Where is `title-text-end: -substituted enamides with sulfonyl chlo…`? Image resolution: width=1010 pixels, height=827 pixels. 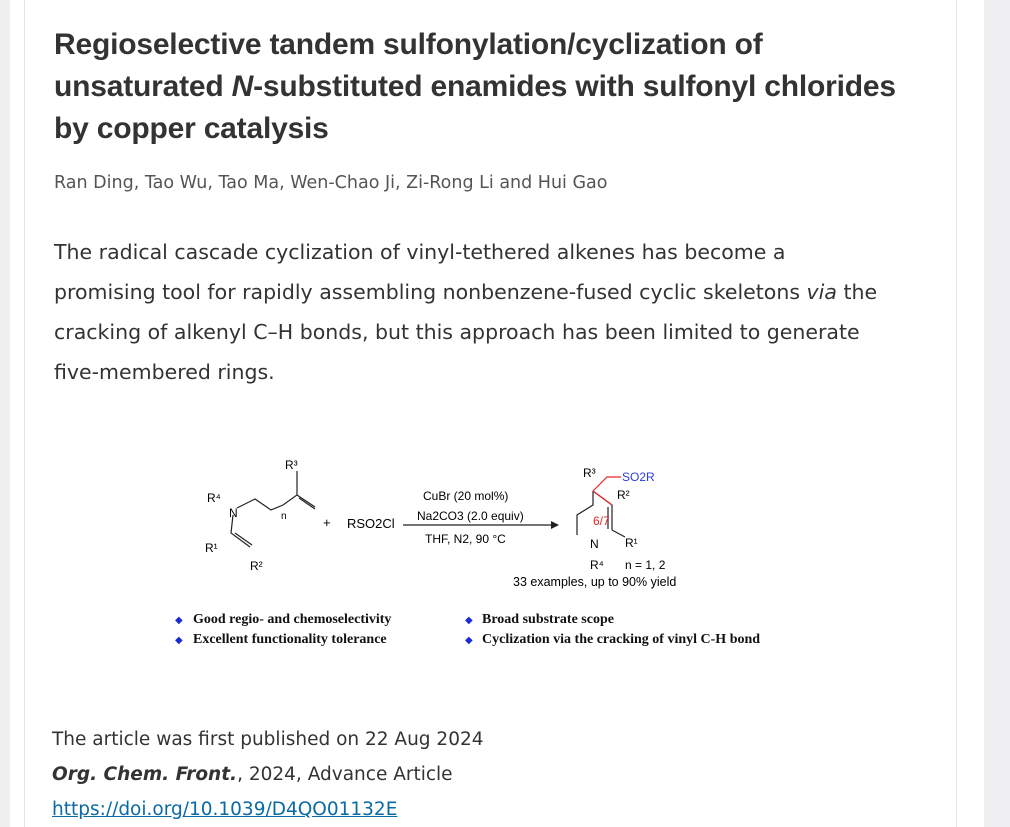
title-text-end: -substituted enamides with sulfonyl chlo… is located at coordinates (475, 107).